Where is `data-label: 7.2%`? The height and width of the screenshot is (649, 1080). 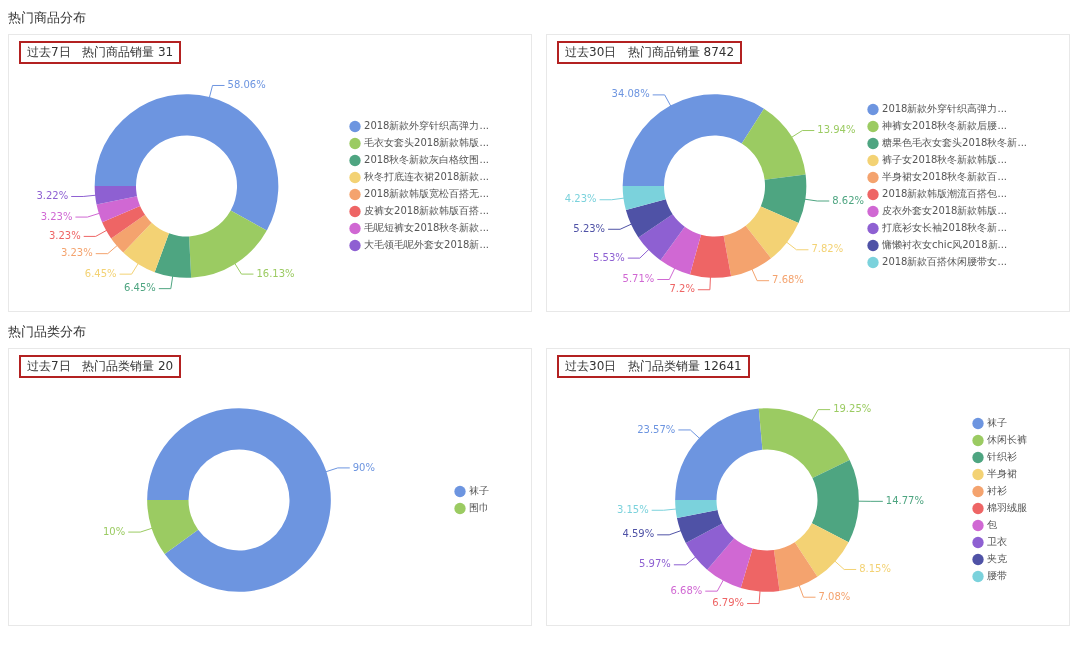
data-label: 7.2% is located at coordinates (682, 289).